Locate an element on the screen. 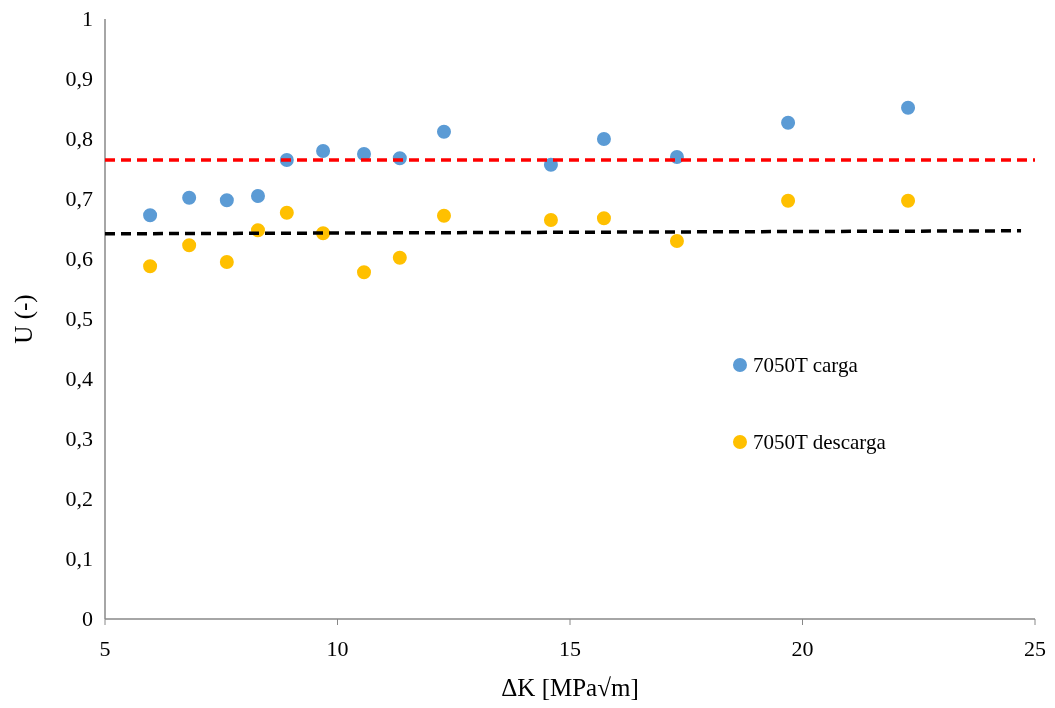 This screenshot has height=708, width=1055. legend-label: 7050T carga is located at coordinates (806, 365).